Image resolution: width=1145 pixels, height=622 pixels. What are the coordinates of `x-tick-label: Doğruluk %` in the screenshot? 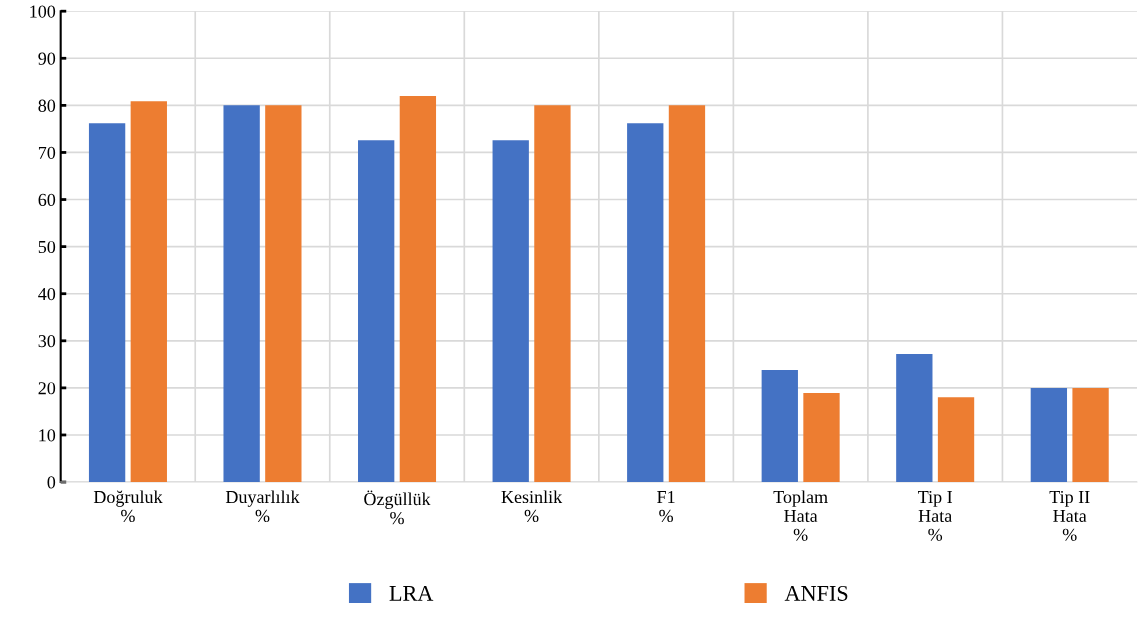 It's located at (128, 506).